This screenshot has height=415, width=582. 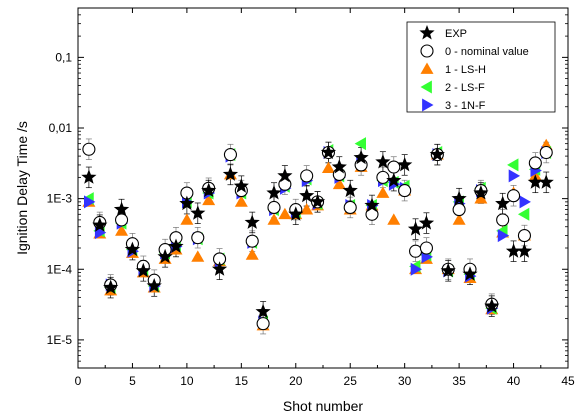 What do you see at coordinates (351, 381) in the screenshot?
I see `x-tick-label: 25` at bounding box center [351, 381].